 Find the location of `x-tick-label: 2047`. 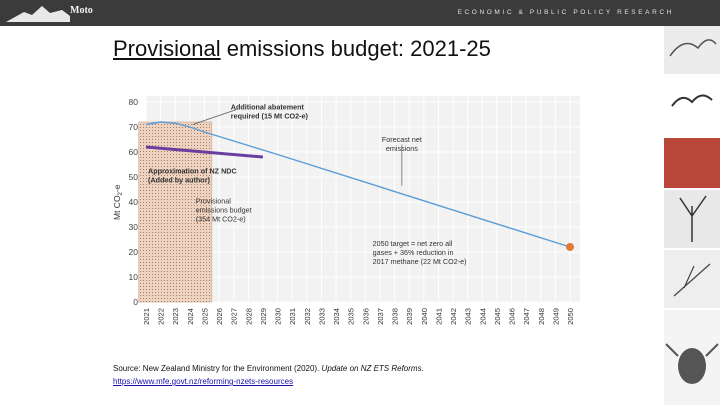

x-tick-label: 2047 is located at coordinates (526, 316).